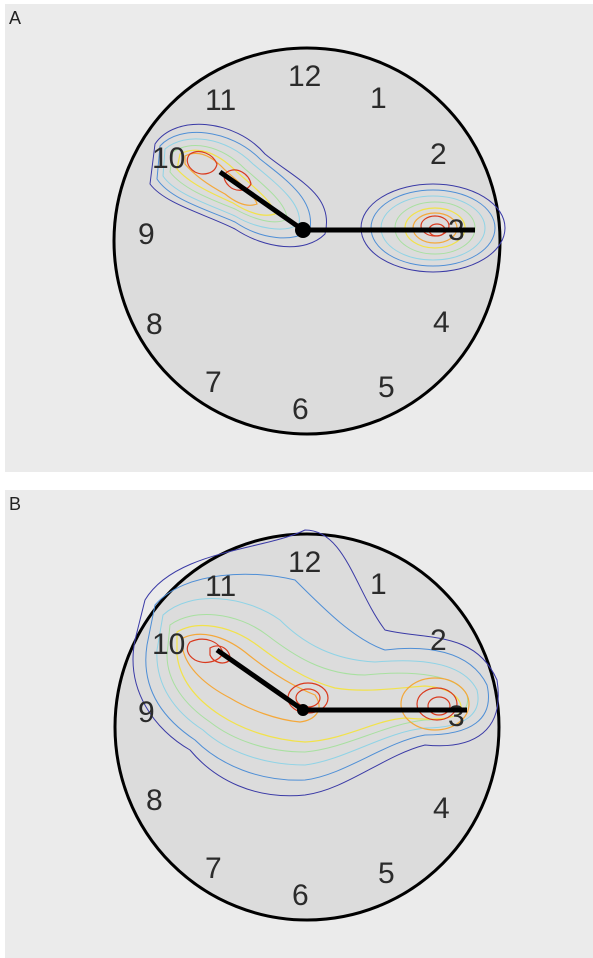  Describe the element at coordinates (456, 716) in the screenshot. I see `dial-number-3: 3` at that location.